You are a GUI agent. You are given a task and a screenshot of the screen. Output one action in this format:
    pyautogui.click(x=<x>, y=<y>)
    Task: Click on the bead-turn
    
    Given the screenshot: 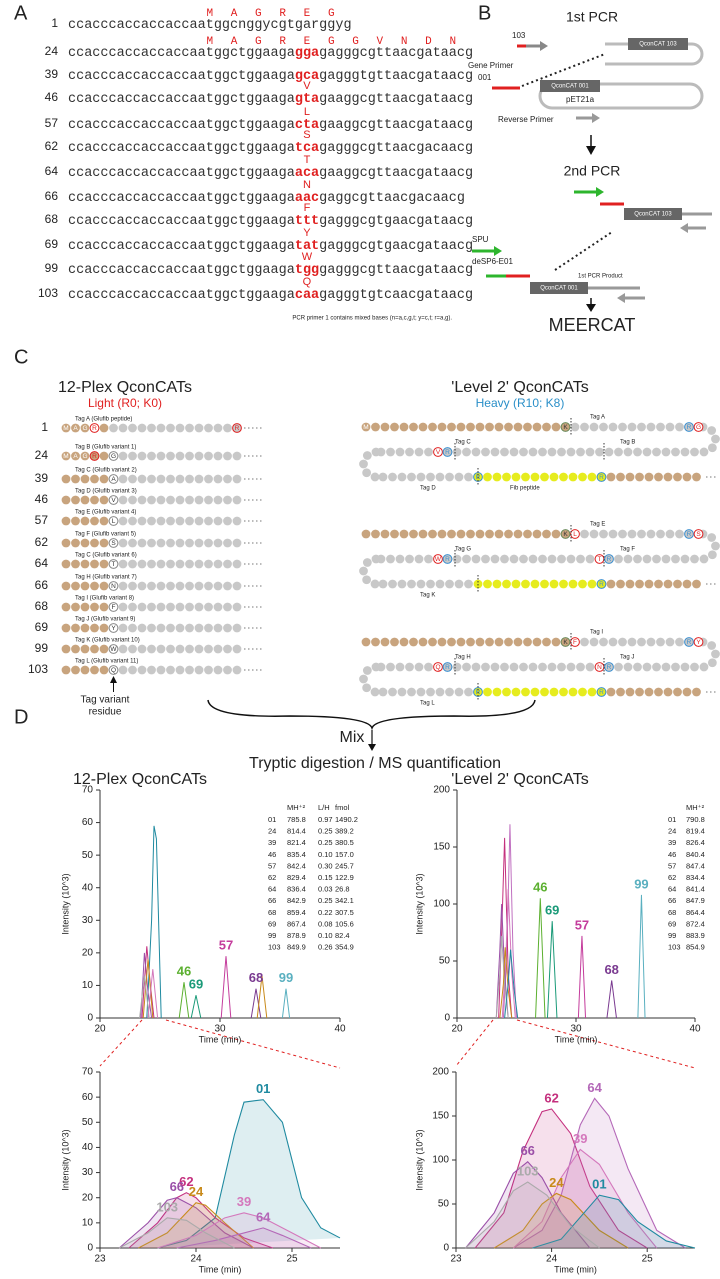 What is the action you would take?
    pyautogui.click(x=370, y=464)
    